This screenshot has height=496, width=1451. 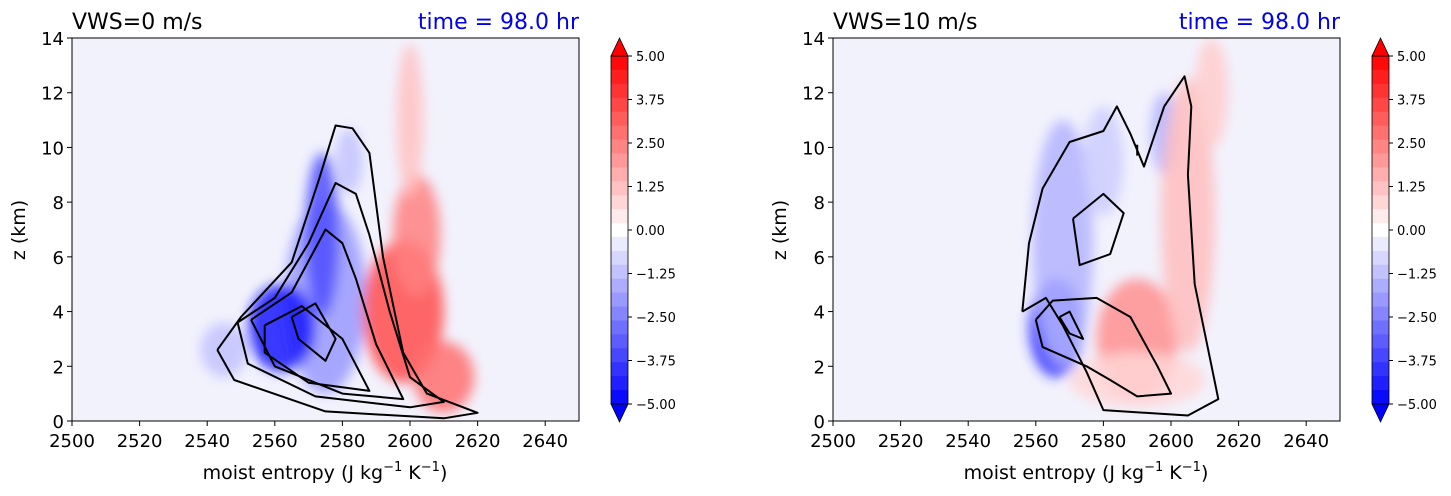 I want to click on colorbar-tick-label: 0.00, so click(x=650, y=231).